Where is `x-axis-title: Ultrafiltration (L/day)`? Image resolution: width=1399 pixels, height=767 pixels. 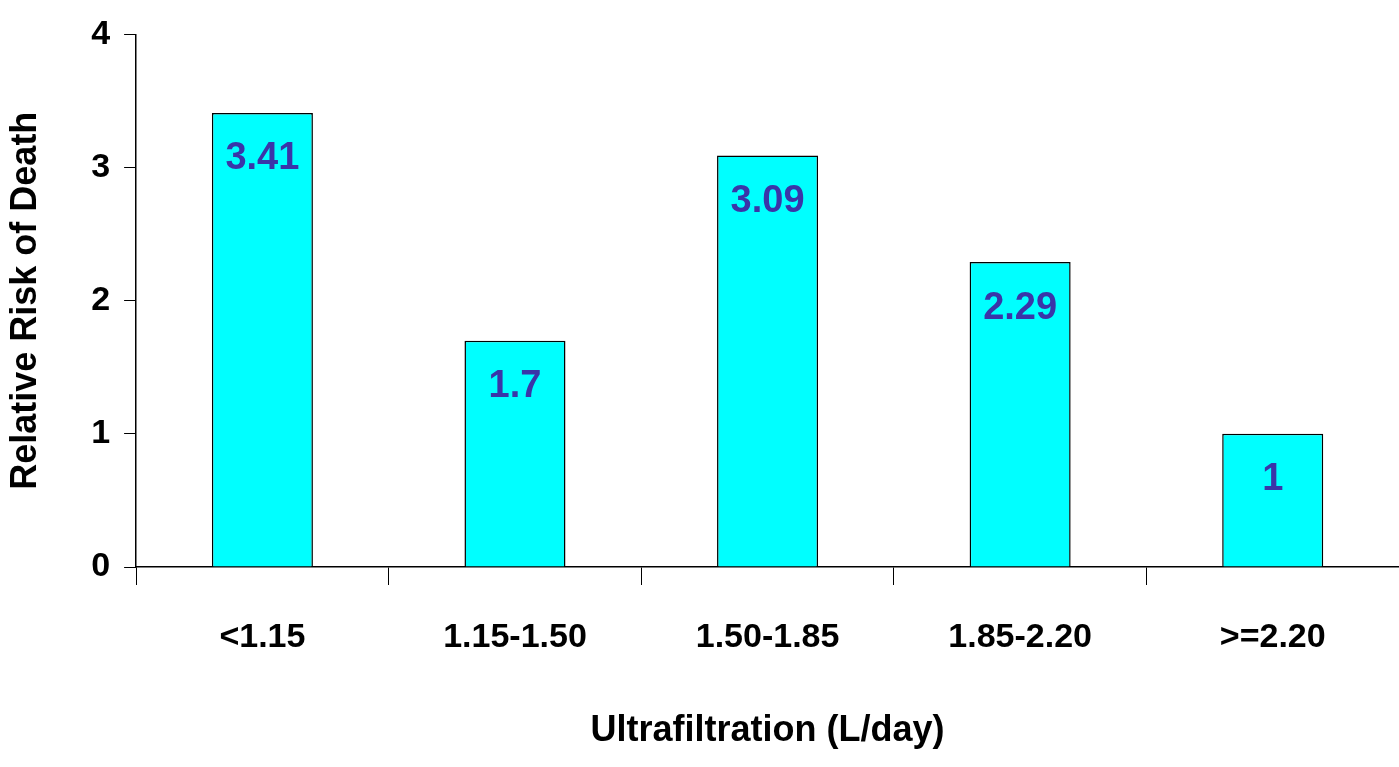 x-axis-title: Ultrafiltration (L/day) is located at coordinates (767, 729).